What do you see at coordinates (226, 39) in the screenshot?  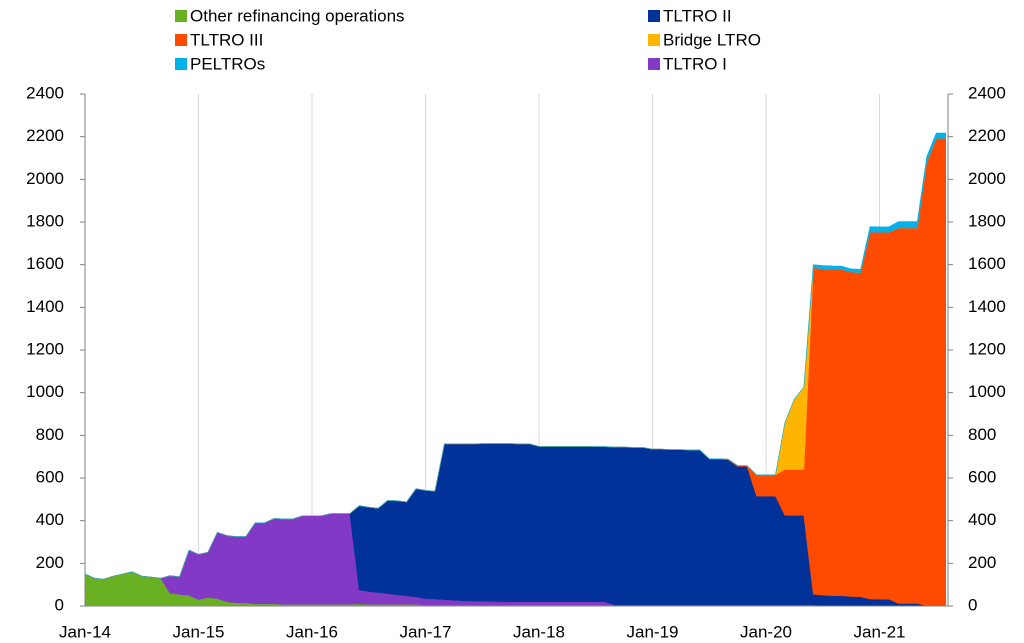 I see `legend-label: TLTRO III` at bounding box center [226, 39].